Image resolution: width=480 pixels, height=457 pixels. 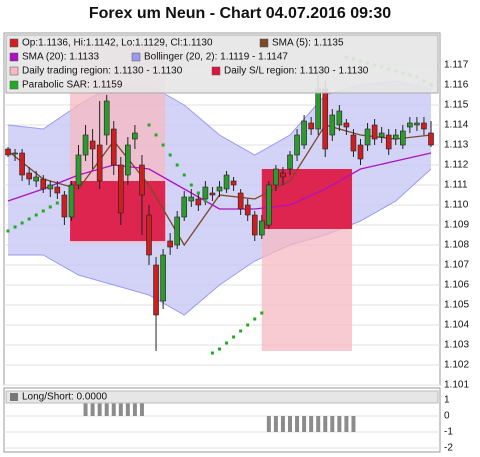 I want to click on y-tick-label: 1, so click(x=447, y=400).